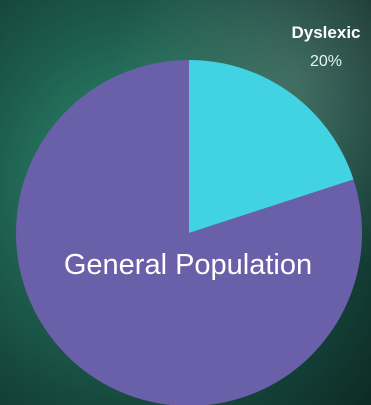  I want to click on slice-label-dyslexic: Dyslexic, so click(326, 32).